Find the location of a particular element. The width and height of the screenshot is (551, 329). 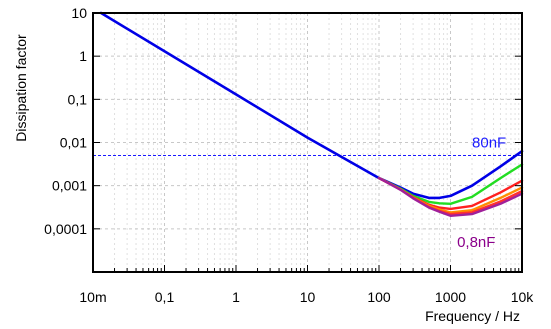

x-tick-label: 10m is located at coordinates (92, 297).